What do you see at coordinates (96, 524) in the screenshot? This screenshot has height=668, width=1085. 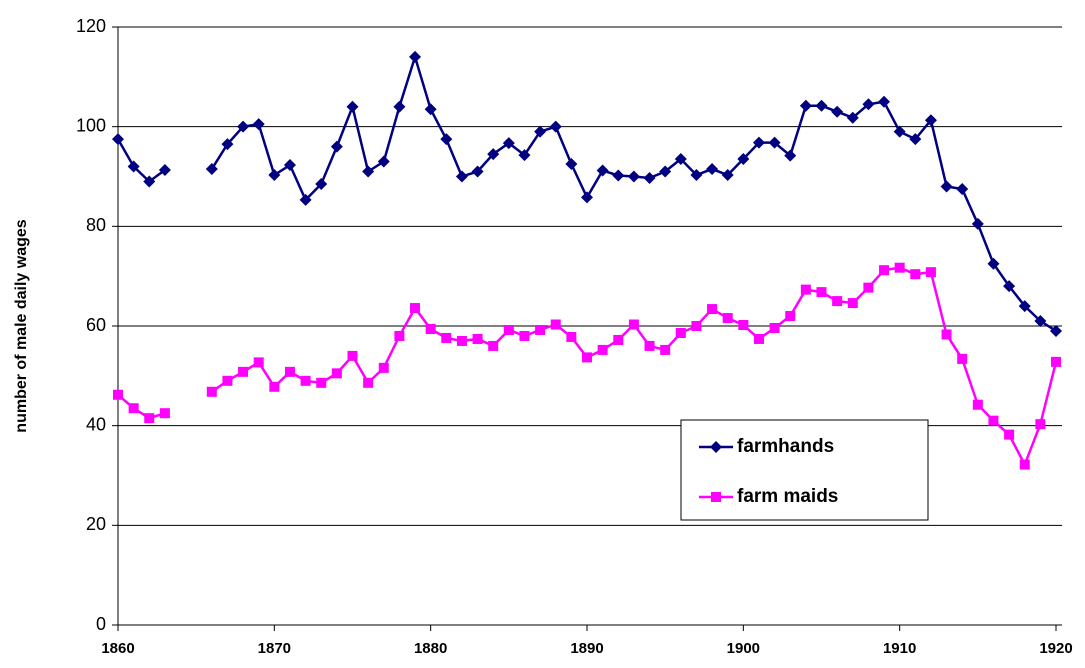 I see `y-tick-label: 20` at bounding box center [96, 524].